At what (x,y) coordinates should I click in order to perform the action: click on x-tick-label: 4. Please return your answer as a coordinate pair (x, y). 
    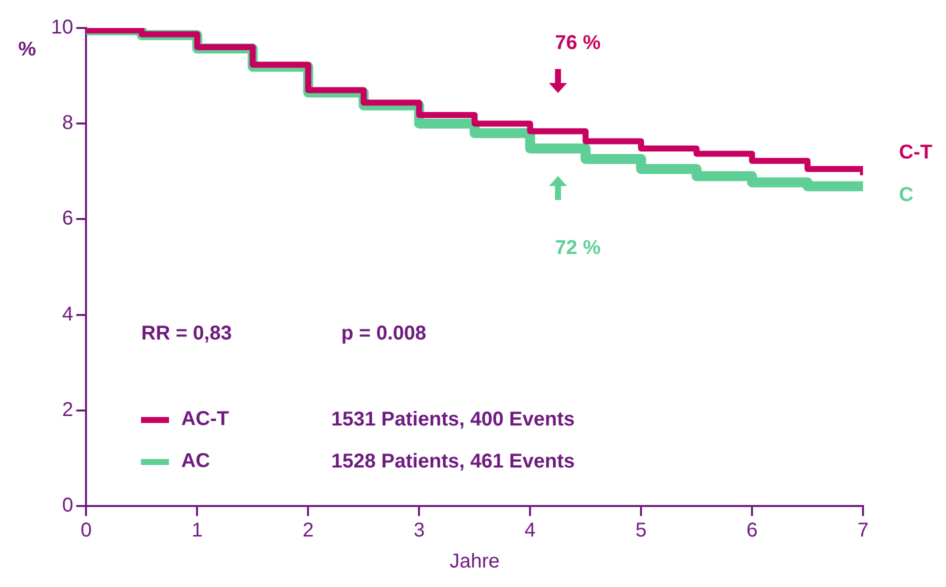
    Looking at the image, I should click on (530, 531).